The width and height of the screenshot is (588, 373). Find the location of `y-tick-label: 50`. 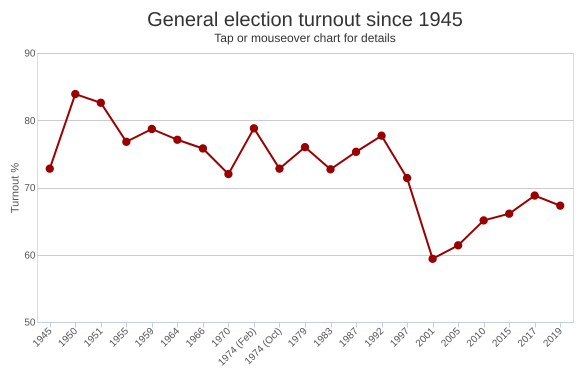

y-tick-label: 50 is located at coordinates (30, 323).